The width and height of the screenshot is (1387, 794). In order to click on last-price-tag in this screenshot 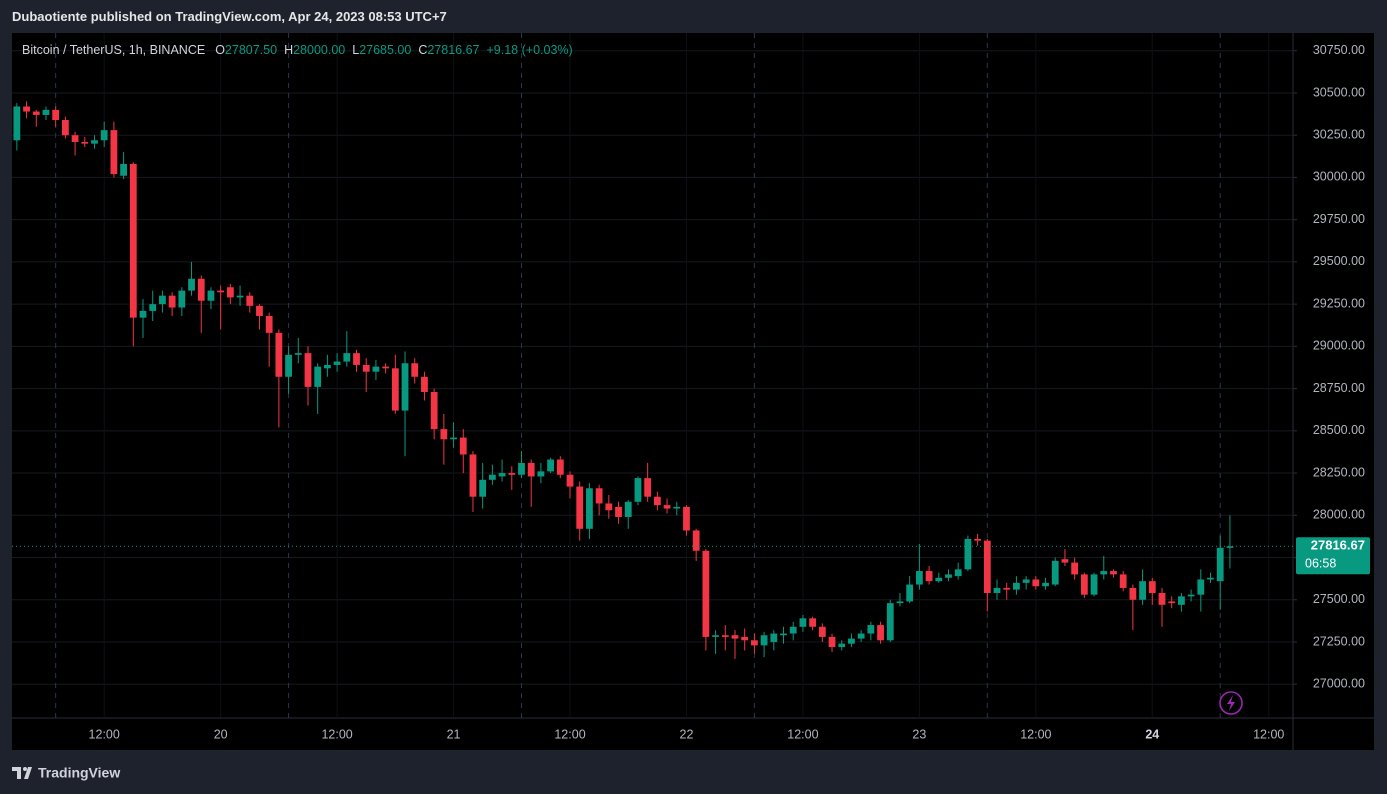, I will do `click(1333, 556)`.